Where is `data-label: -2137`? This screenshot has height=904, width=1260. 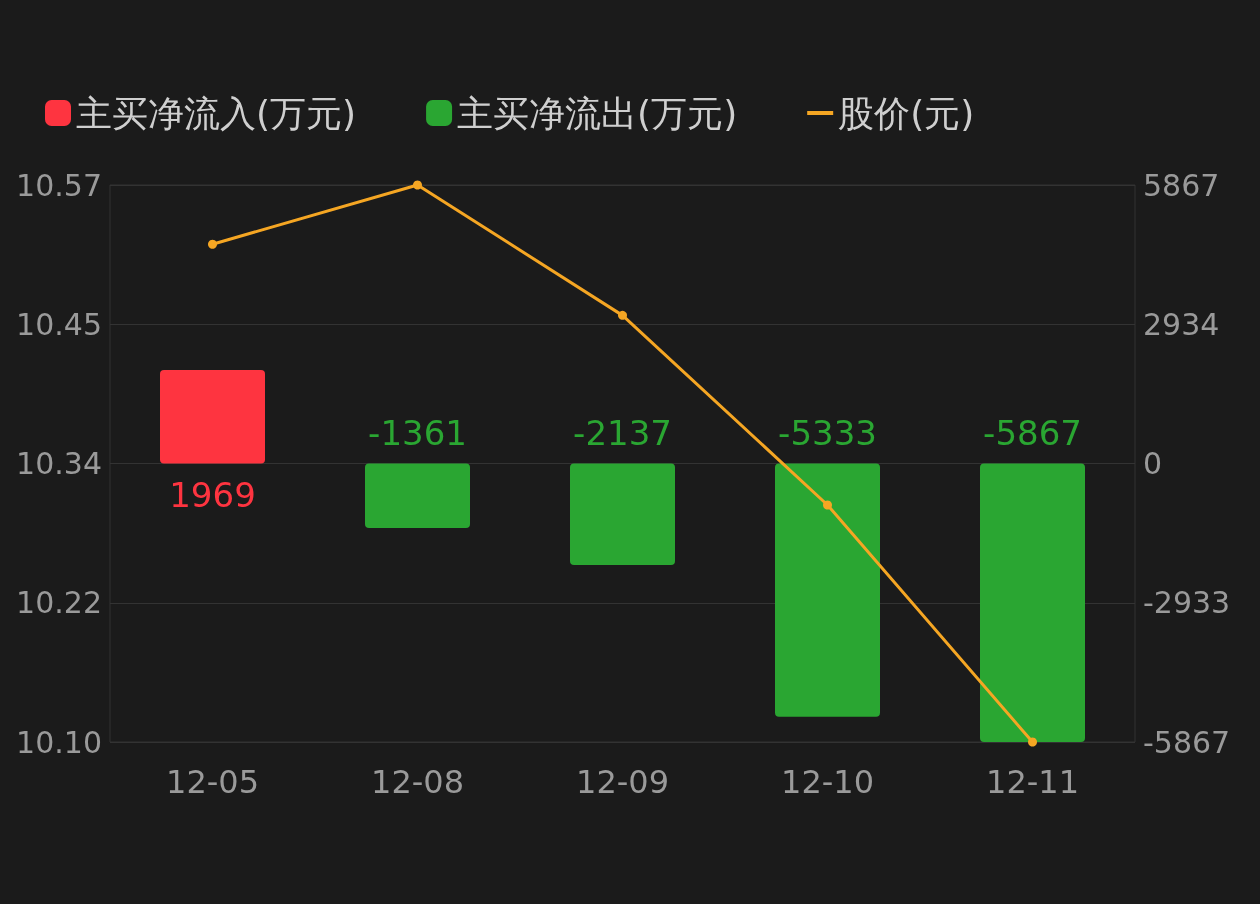 data-label: -2137 is located at coordinates (622, 432).